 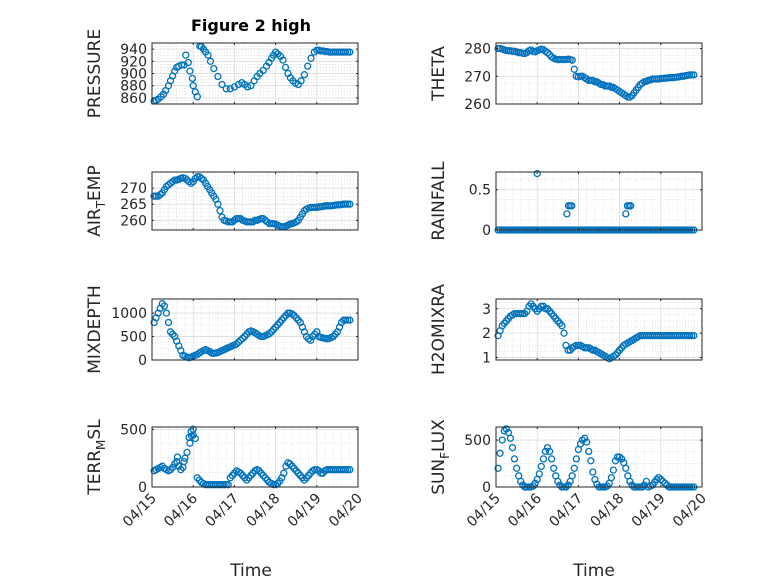 I want to click on y-axis-label-h2omixra: H2OMIXRA, so click(x=439, y=329).